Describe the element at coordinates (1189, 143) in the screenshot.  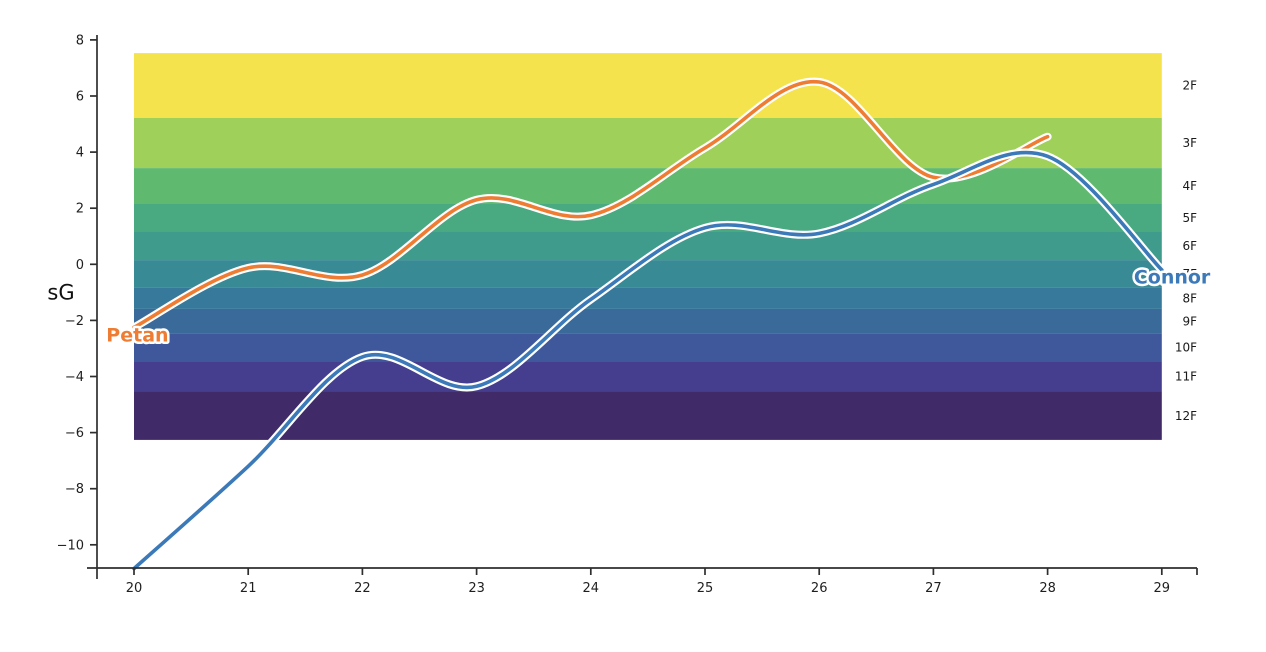
I see `band-label-3F: 3F` at that location.